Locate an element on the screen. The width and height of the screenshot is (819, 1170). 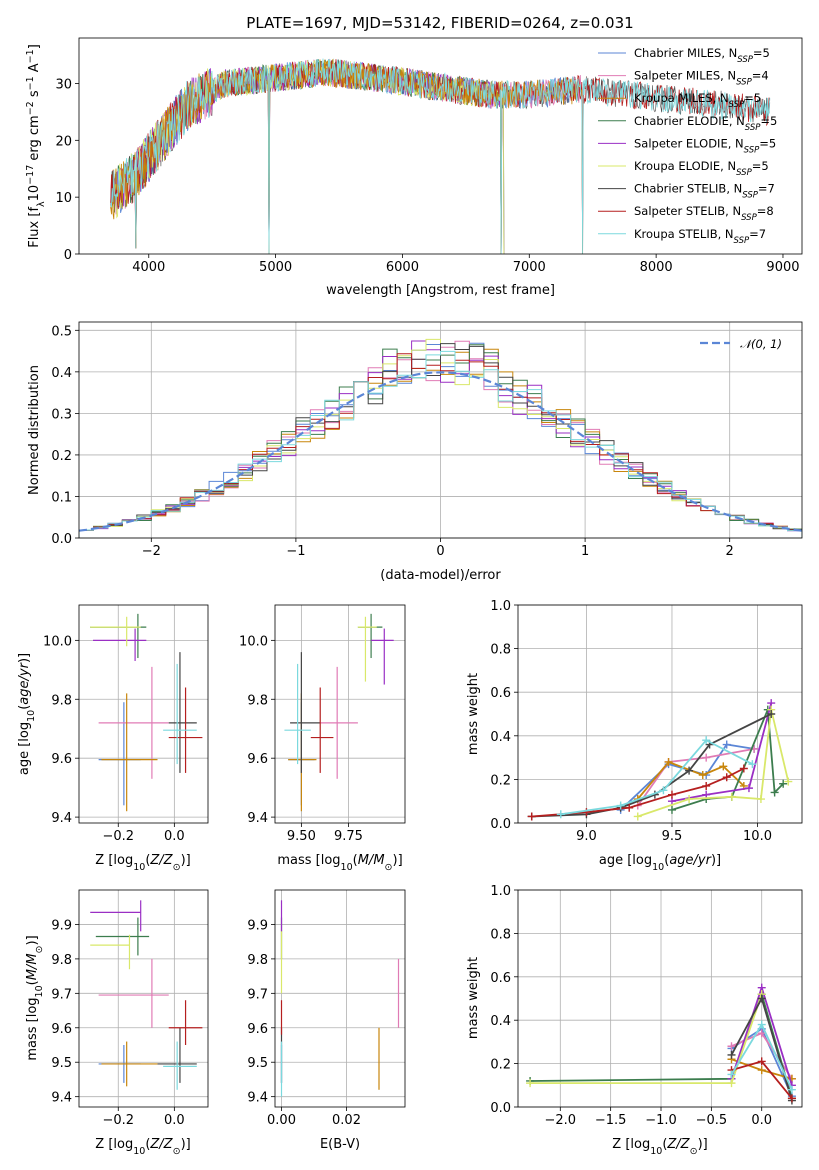
x-tick-label: 9.75 is located at coordinates (348, 836).